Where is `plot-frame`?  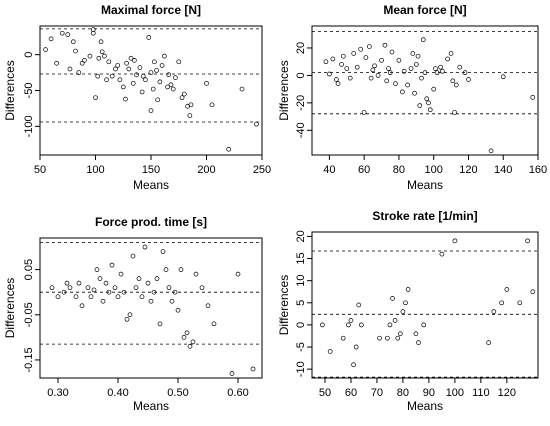
plot-frame is located at coordinates (151, 308).